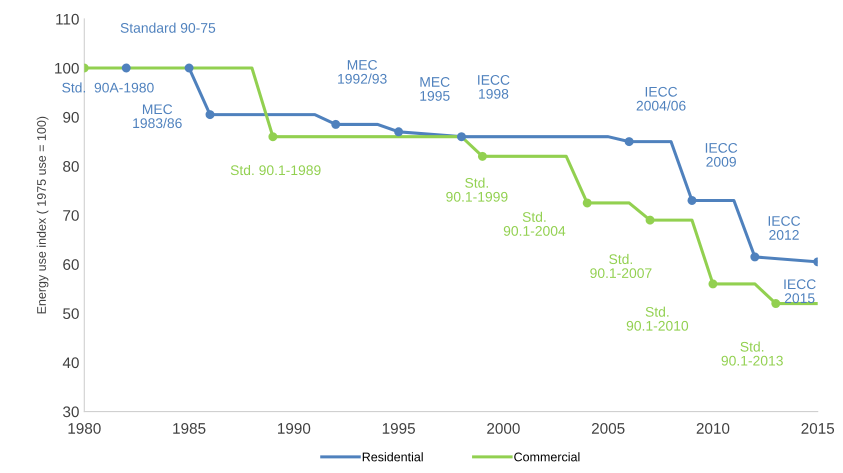  Describe the element at coordinates (168, 27) in the screenshot. I see `annotation: Standard 90-75` at that location.